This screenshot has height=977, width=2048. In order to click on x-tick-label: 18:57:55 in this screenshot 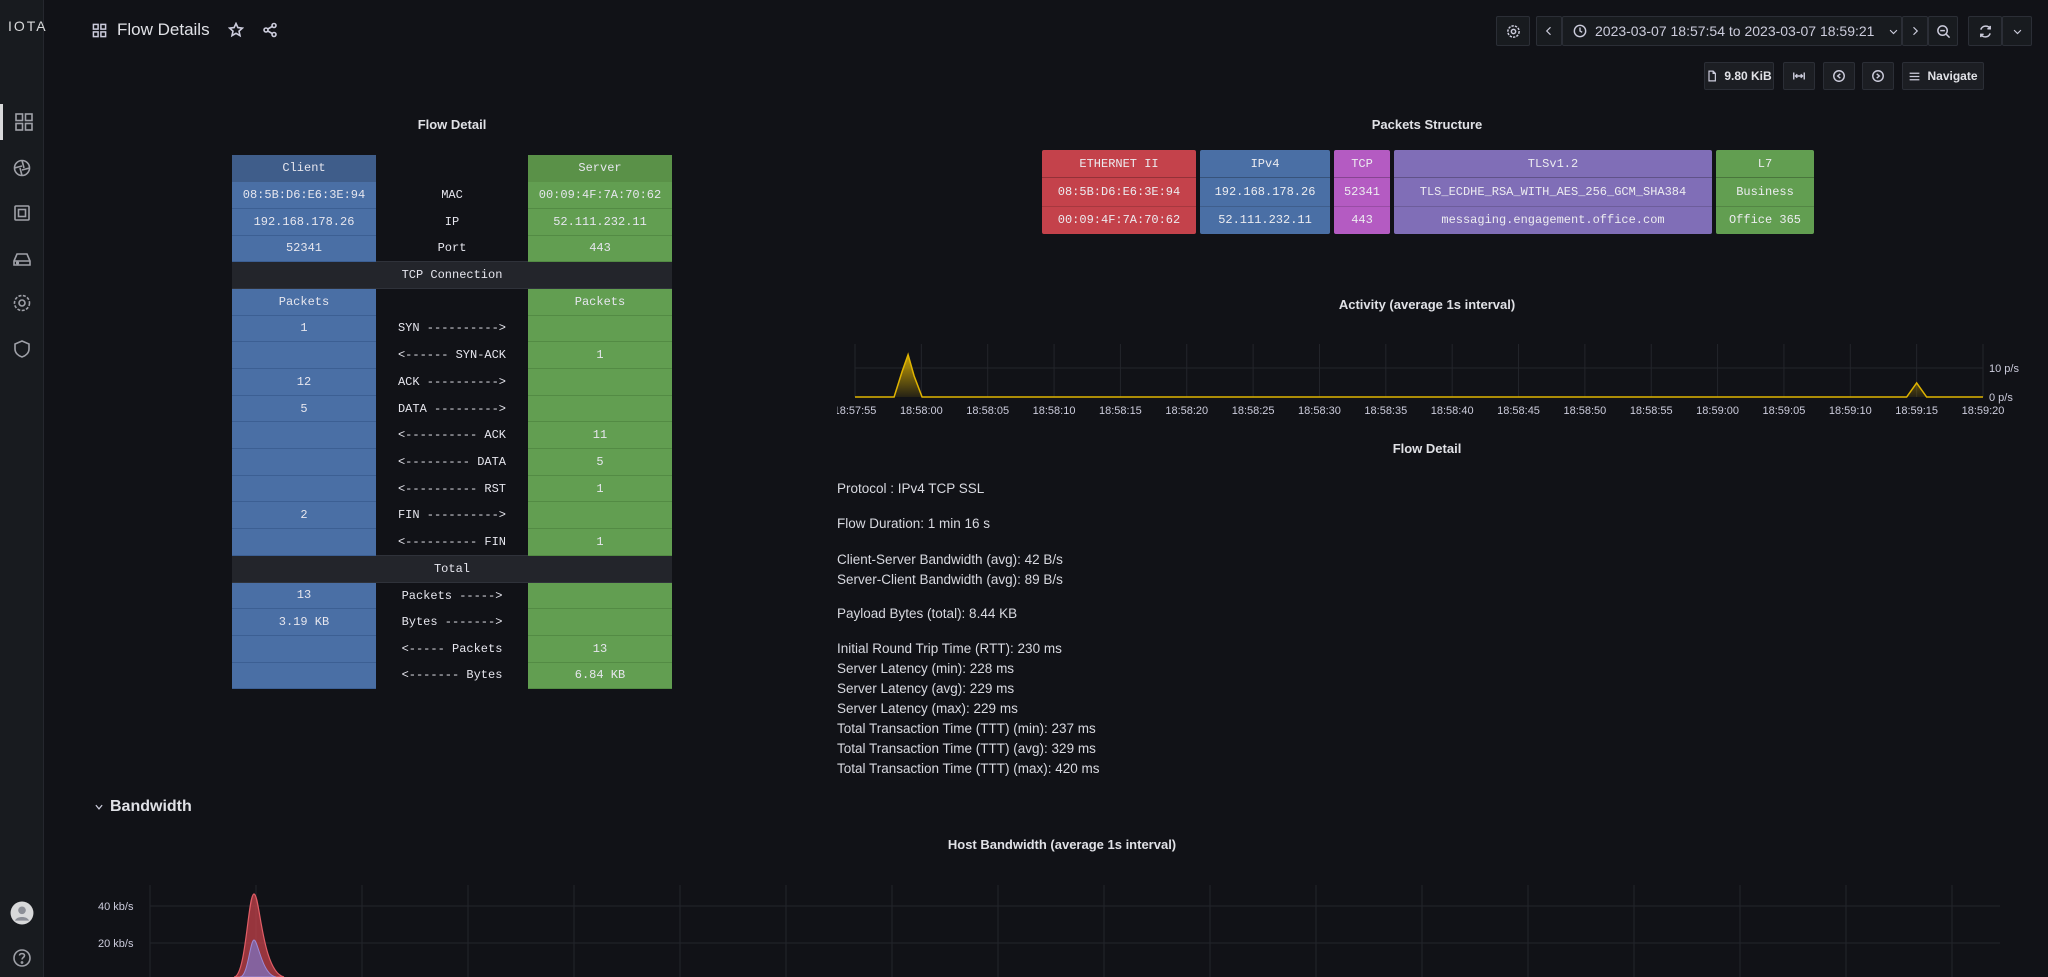, I will do `click(856, 411)`.